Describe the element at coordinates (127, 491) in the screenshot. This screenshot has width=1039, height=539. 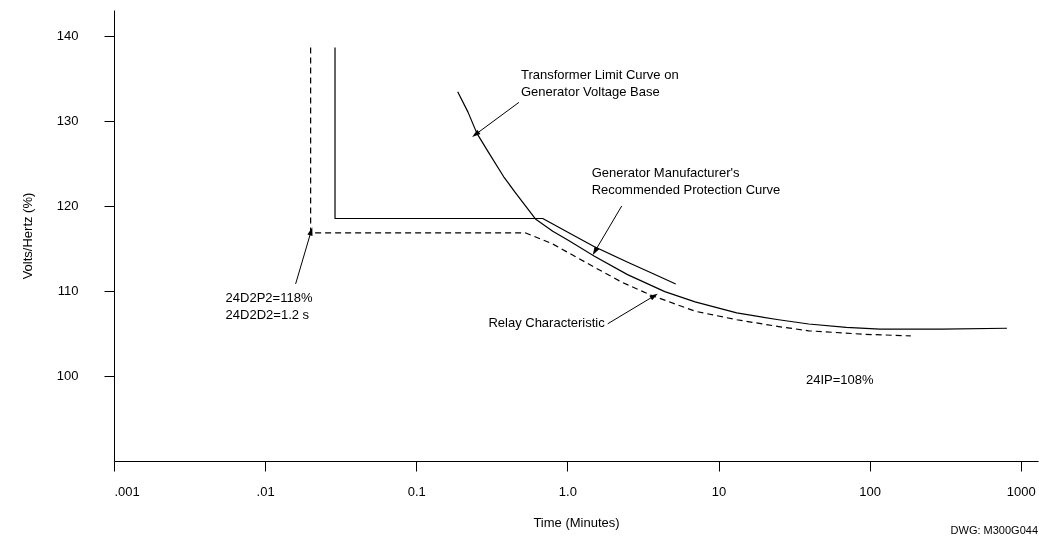
I see `x-tick-label: .001` at that location.